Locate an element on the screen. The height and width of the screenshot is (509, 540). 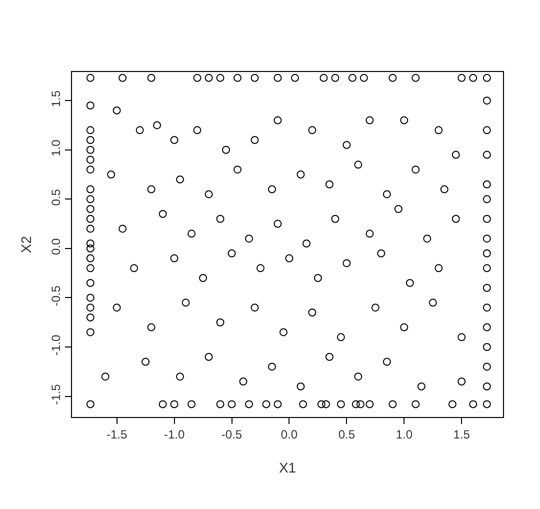
y-axis-title: X2 is located at coordinates (26, 245).